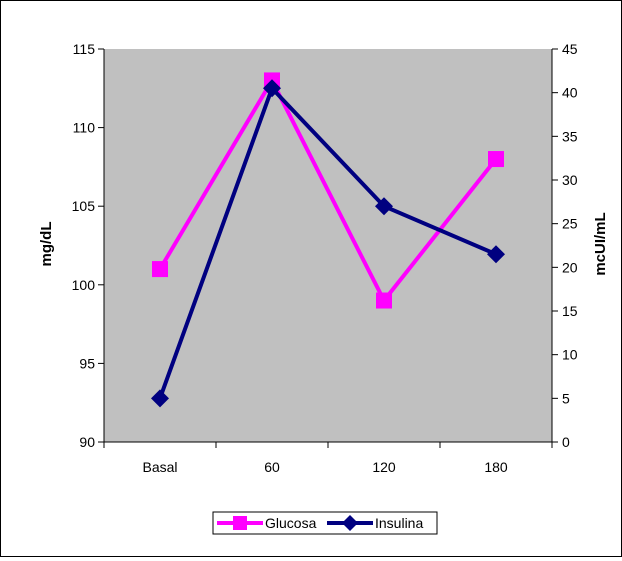 The width and height of the screenshot is (622, 561). I want to click on y-left-tick-label: 110, so click(84, 128).